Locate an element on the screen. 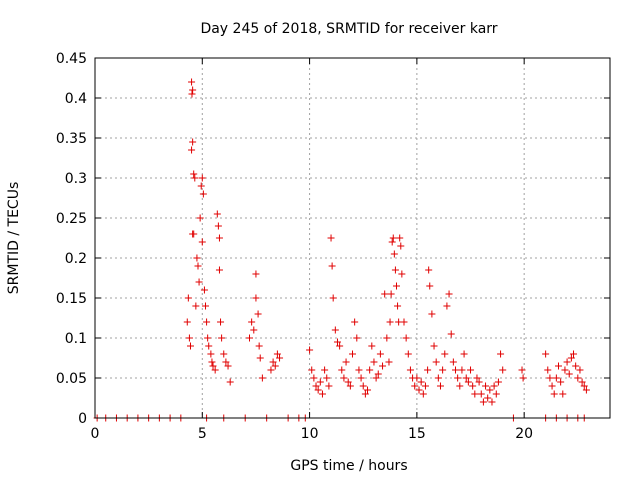  x-axis-label: GPS time / hours is located at coordinates (348, 466).